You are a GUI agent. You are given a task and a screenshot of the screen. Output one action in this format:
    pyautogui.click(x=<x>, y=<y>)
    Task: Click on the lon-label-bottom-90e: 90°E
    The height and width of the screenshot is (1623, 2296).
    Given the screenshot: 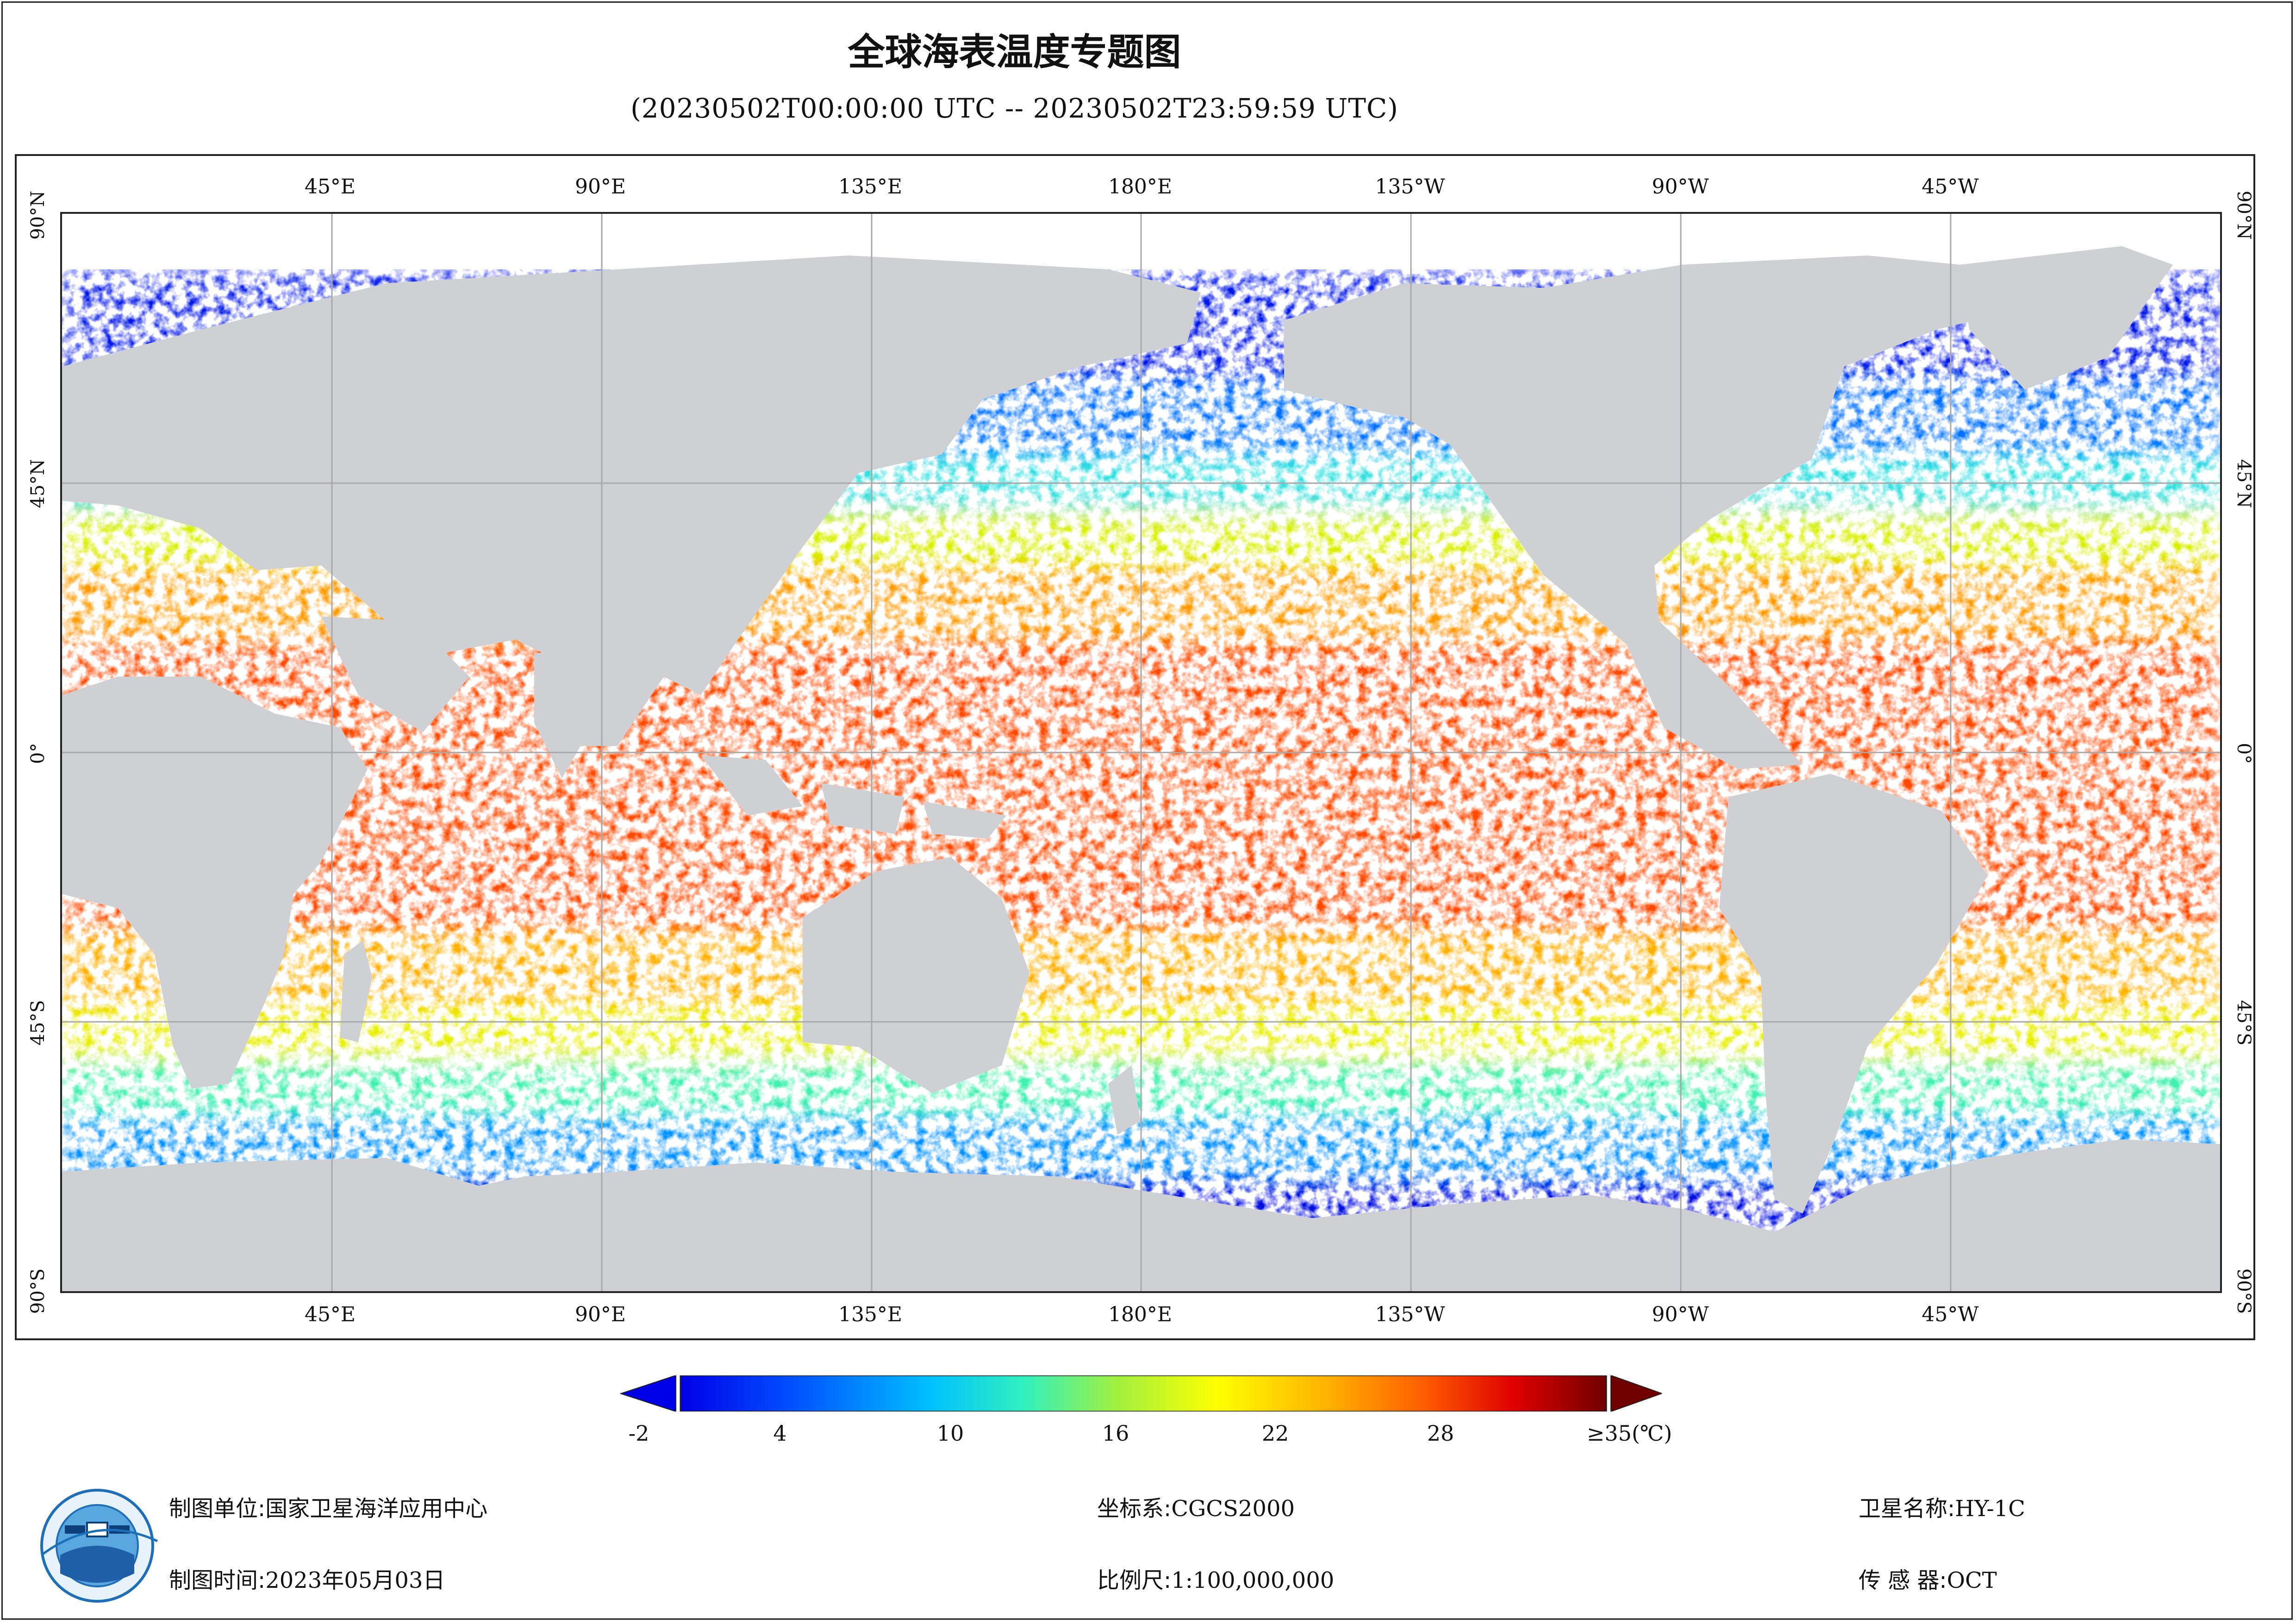 What is the action you would take?
    pyautogui.click(x=600, y=1314)
    